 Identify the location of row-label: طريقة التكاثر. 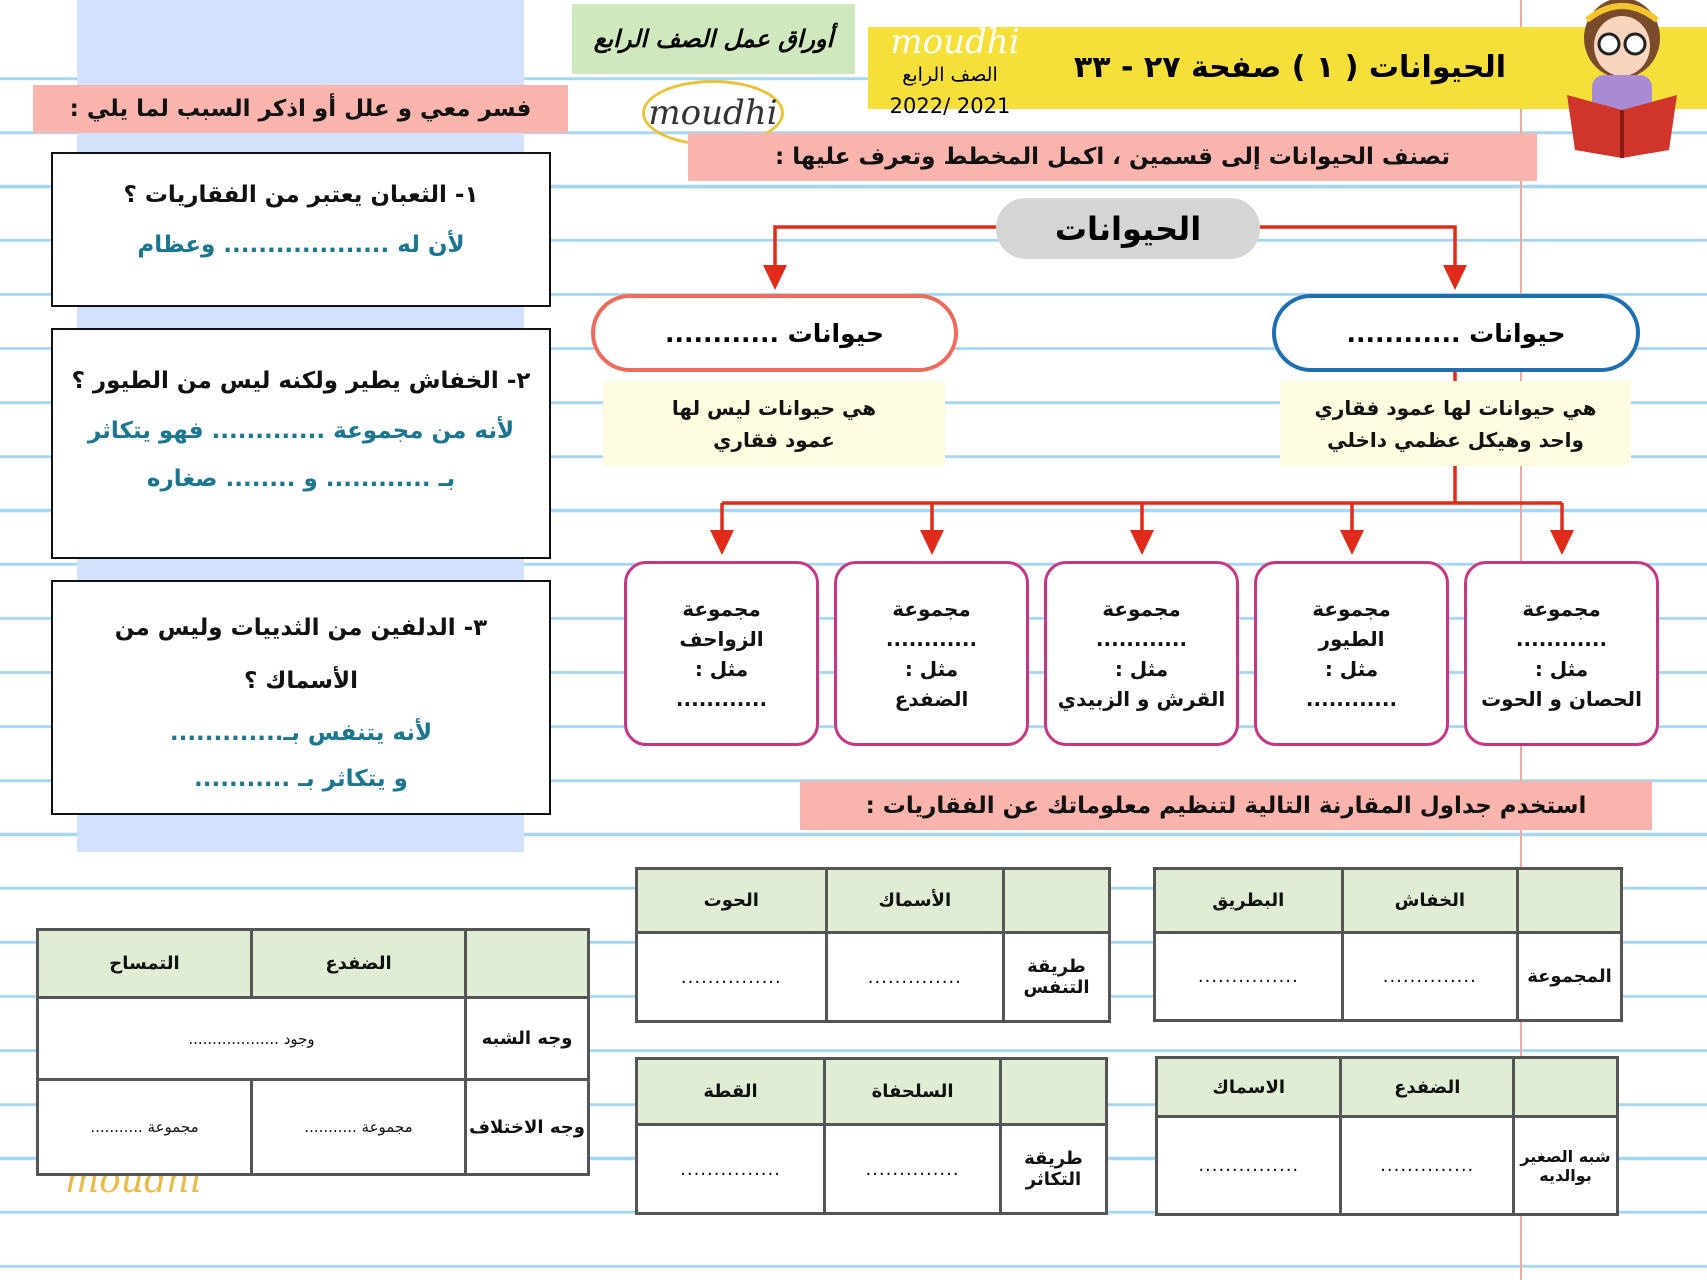
(1053, 1169).